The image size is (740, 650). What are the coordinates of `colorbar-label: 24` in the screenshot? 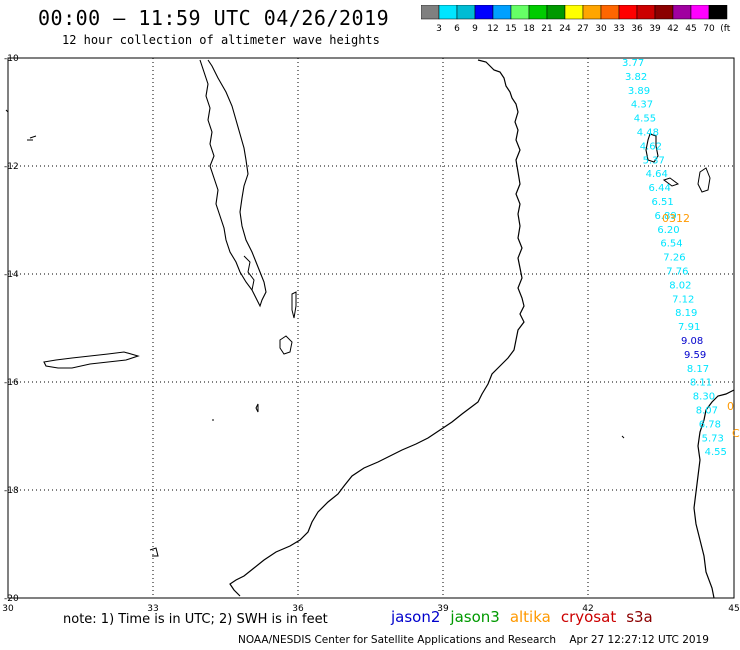 It's located at (565, 29).